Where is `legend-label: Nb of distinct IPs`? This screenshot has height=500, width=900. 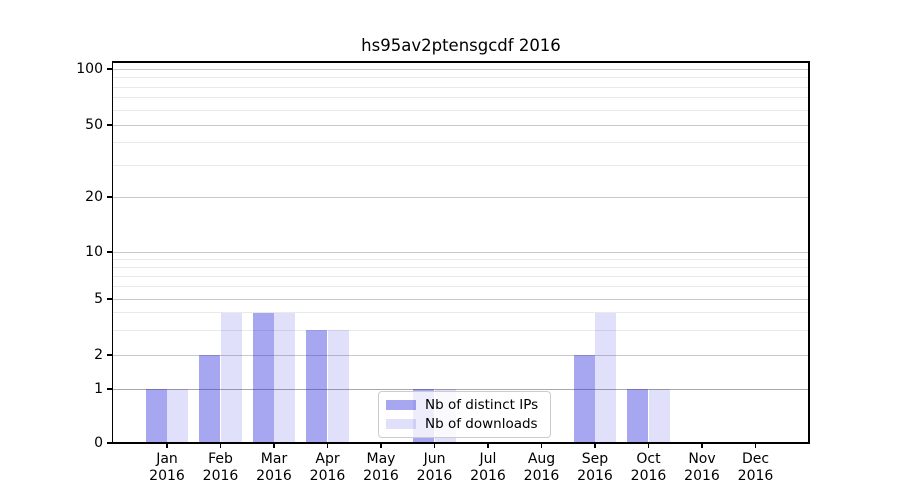
legend-label: Nb of distinct IPs is located at coordinates (482, 405).